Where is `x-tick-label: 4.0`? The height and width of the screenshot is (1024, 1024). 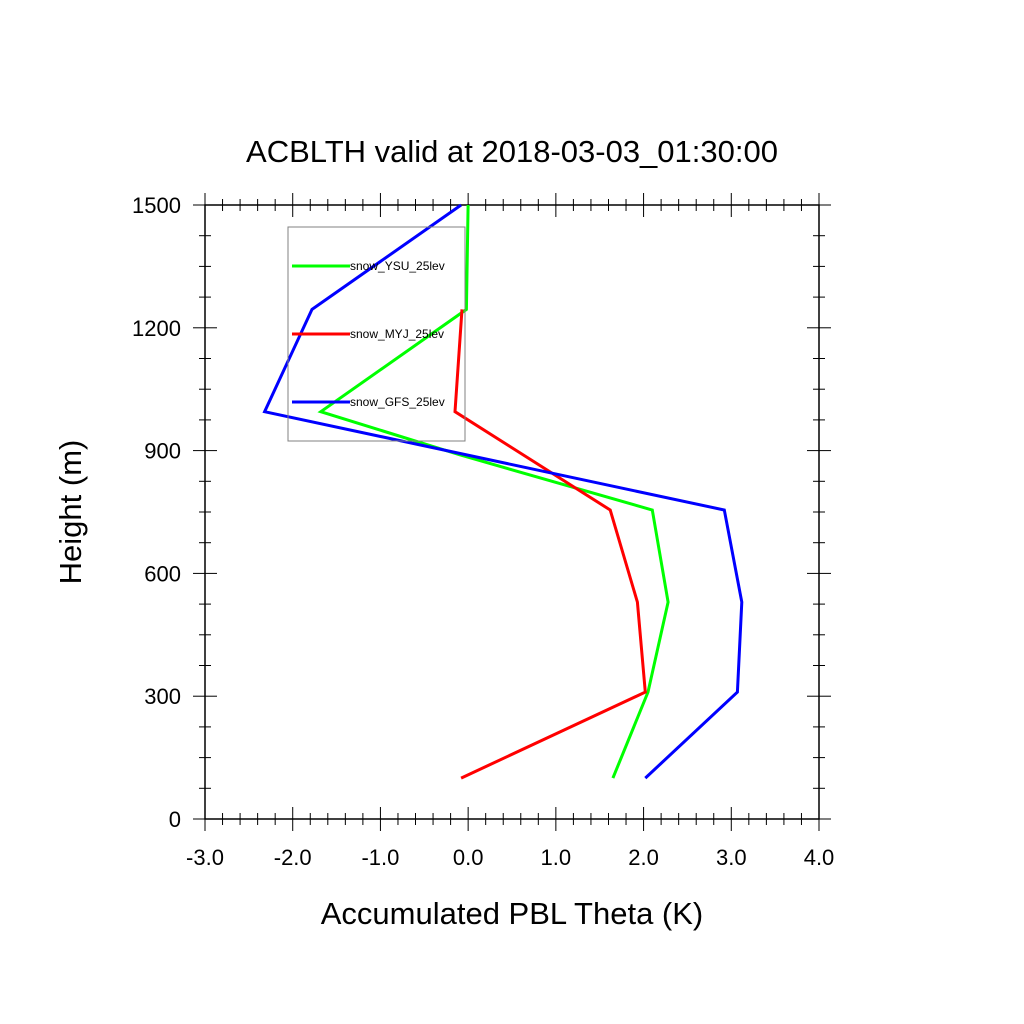 x-tick-label: 4.0 is located at coordinates (819, 857).